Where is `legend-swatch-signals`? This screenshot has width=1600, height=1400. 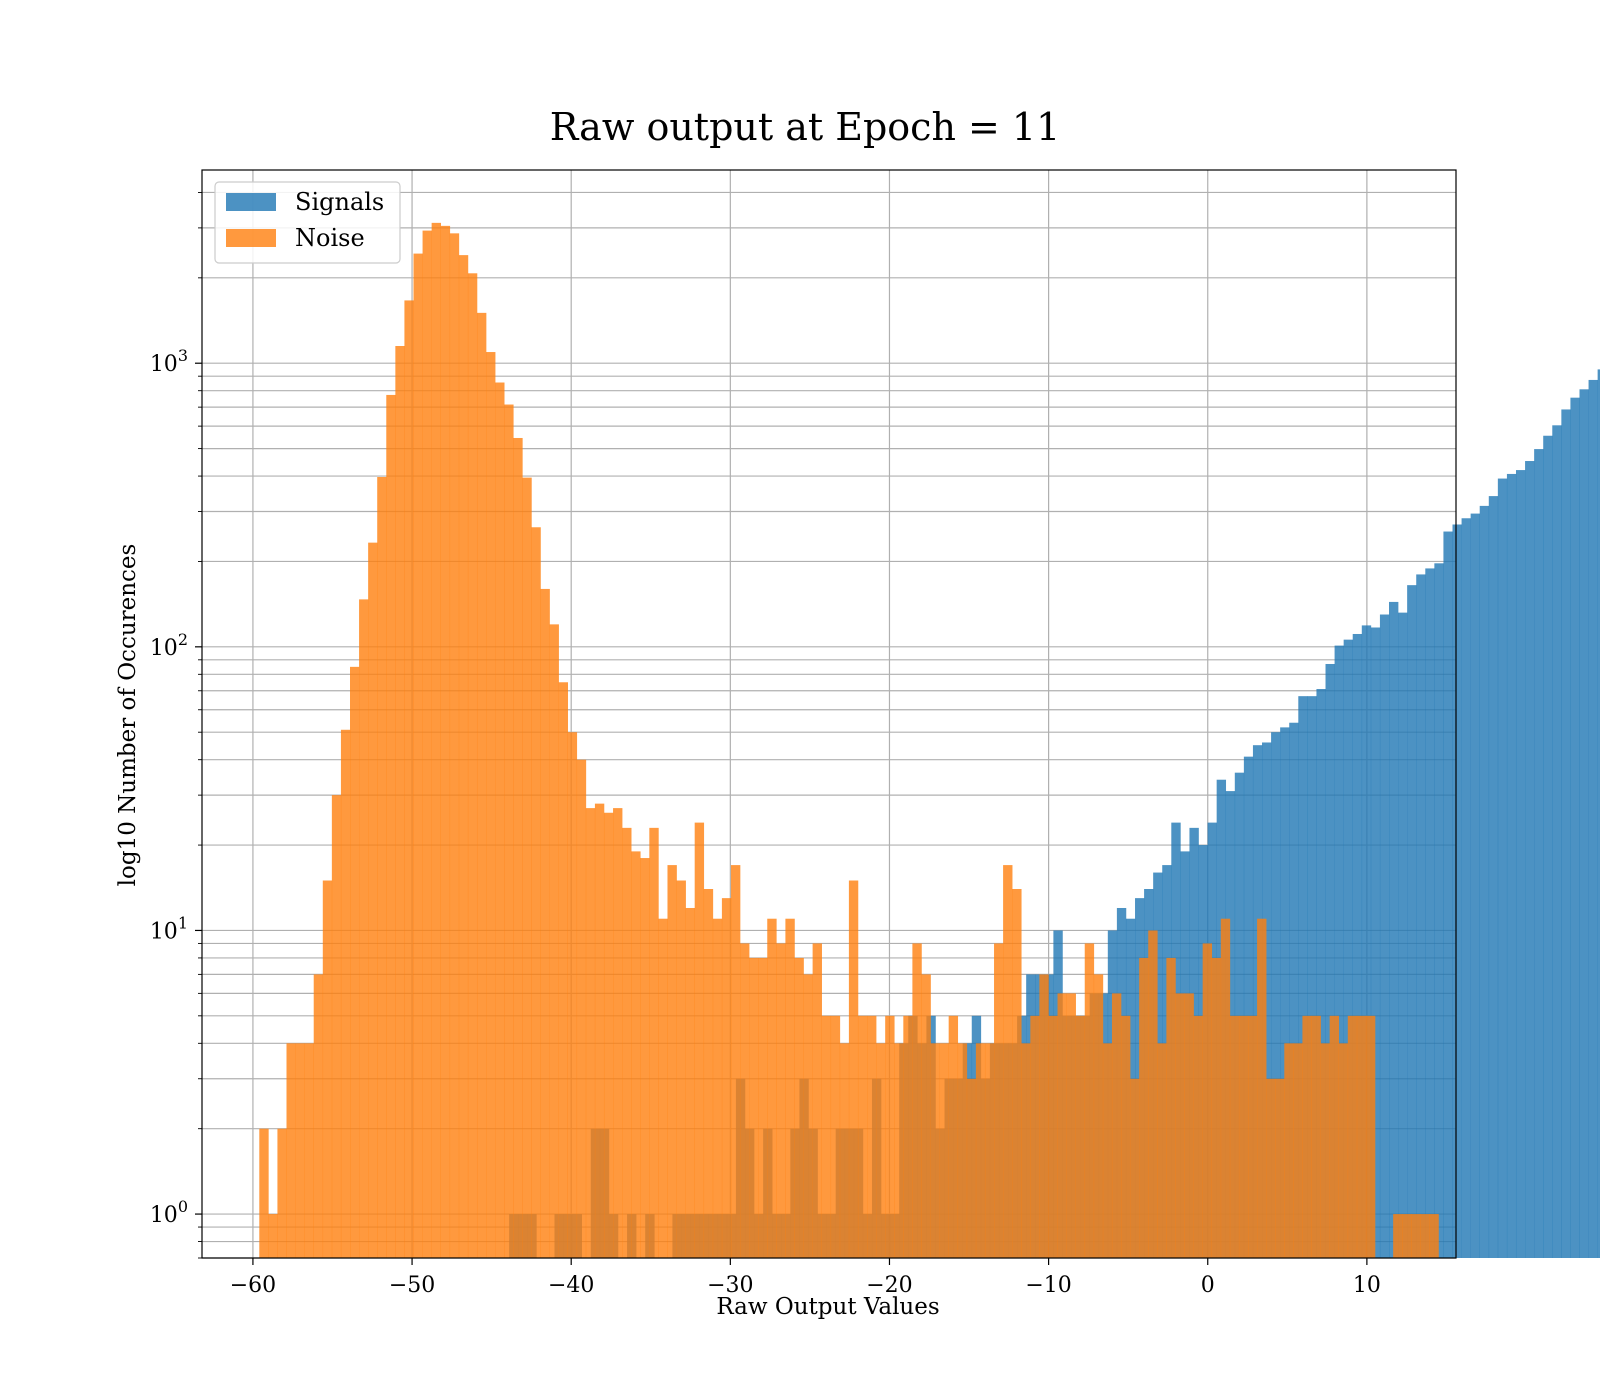 legend-swatch-signals is located at coordinates (251, 202).